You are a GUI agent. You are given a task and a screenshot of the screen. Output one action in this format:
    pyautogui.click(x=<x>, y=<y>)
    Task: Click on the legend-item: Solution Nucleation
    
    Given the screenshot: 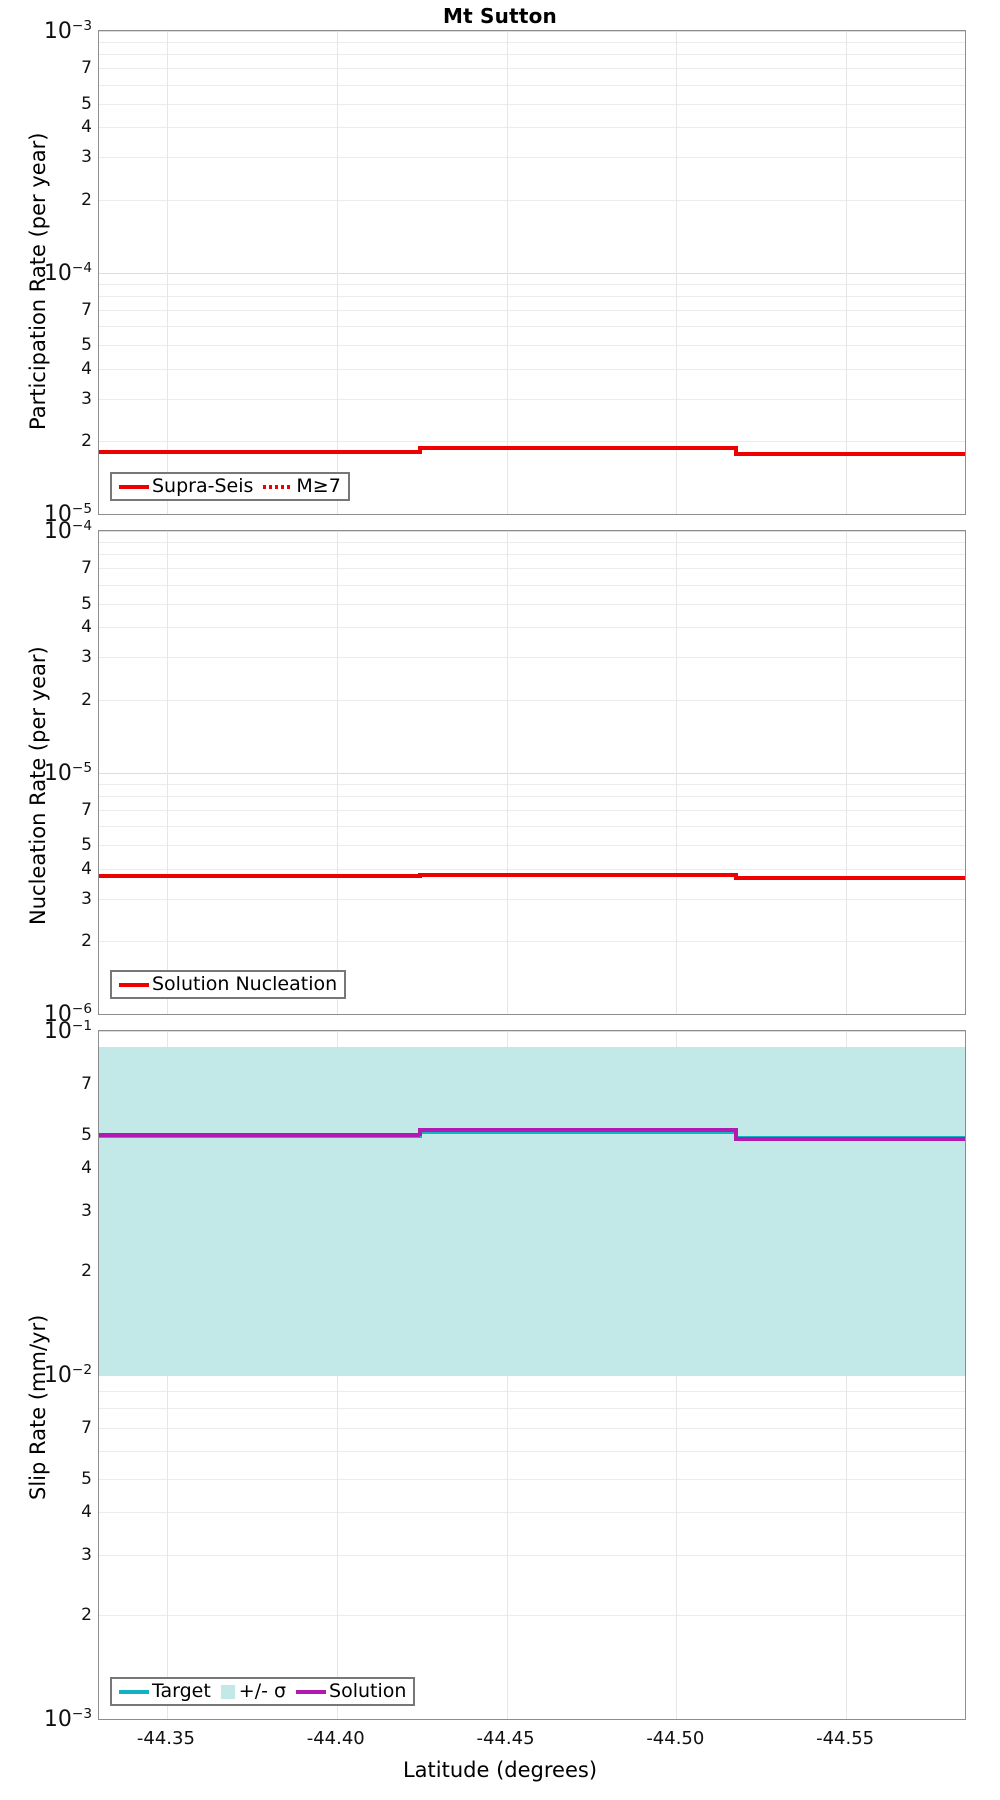 What is the action you would take?
    pyautogui.click(x=228, y=984)
    